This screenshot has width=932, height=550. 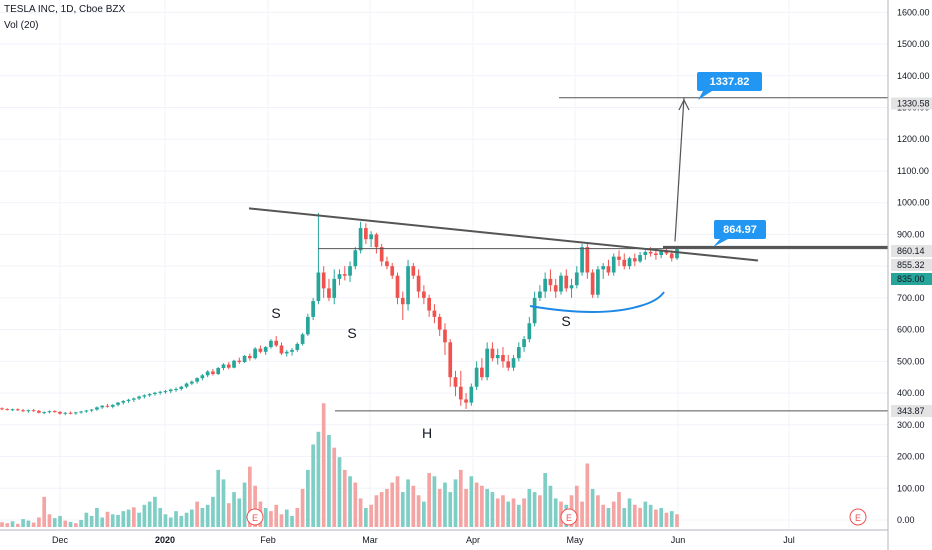 I want to click on time-tick: Jun, so click(x=678, y=540).